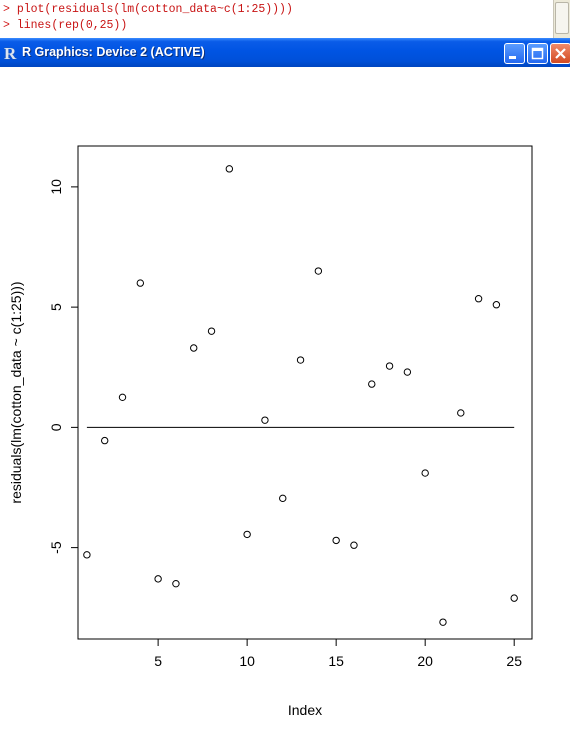  I want to click on r-logo-icon: R, so click(10, 53).